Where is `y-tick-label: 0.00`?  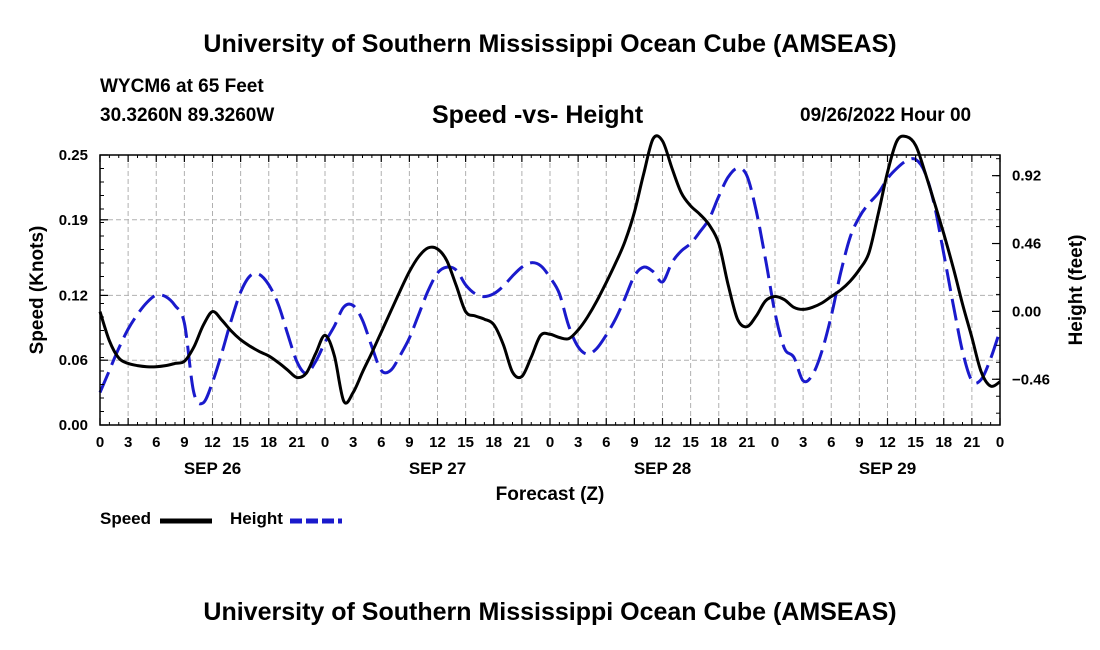 y-tick-label: 0.00 is located at coordinates (73, 425).